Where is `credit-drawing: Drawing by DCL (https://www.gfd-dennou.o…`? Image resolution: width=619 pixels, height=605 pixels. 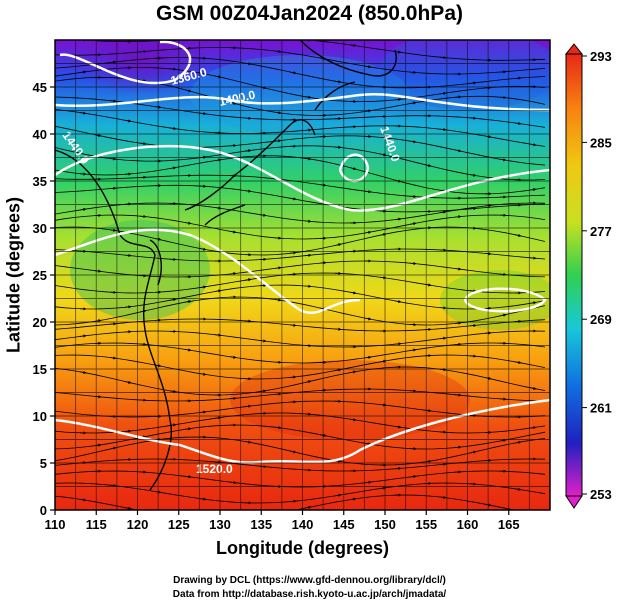 credit-drawing: Drawing by DCL (https://www.gfd-dennou.o… is located at coordinates (309, 580).